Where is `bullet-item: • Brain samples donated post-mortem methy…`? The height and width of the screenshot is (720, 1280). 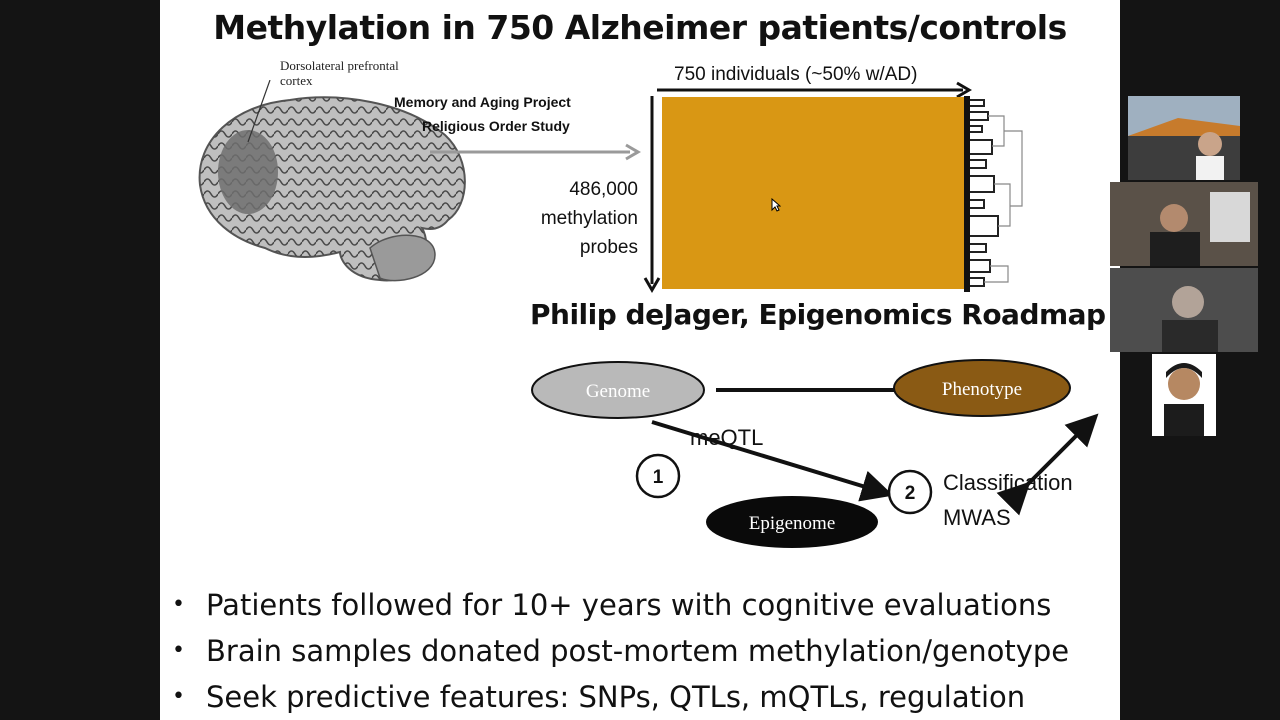 bullet-item: • Brain samples donated post-mortem methy… is located at coordinates (621, 651).